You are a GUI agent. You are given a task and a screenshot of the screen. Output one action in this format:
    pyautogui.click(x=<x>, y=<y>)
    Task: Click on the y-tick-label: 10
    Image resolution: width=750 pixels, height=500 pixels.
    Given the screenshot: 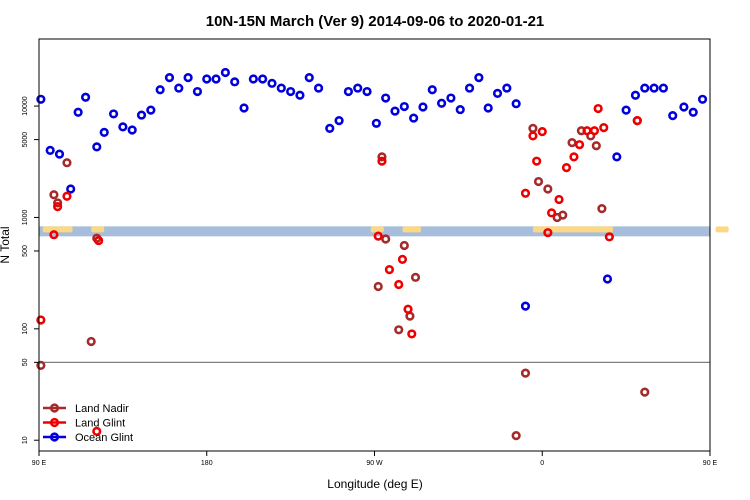 What is the action you would take?
    pyautogui.click(x=25, y=440)
    